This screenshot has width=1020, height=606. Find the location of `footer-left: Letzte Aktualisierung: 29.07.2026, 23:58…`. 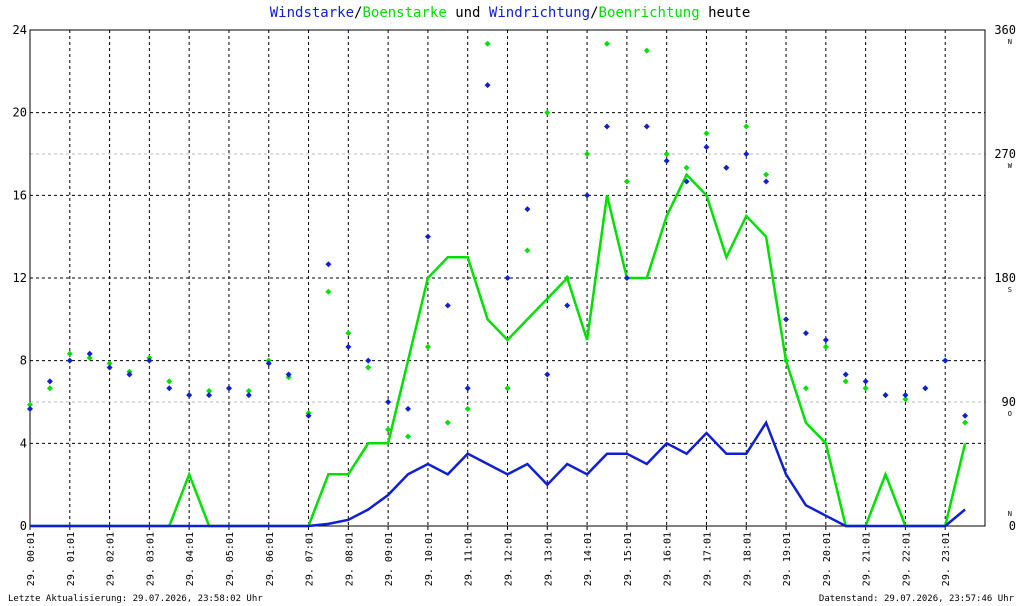

footer-left: Letzte Aktualisierung: 29.07.2026, 23:58… is located at coordinates (135, 599).